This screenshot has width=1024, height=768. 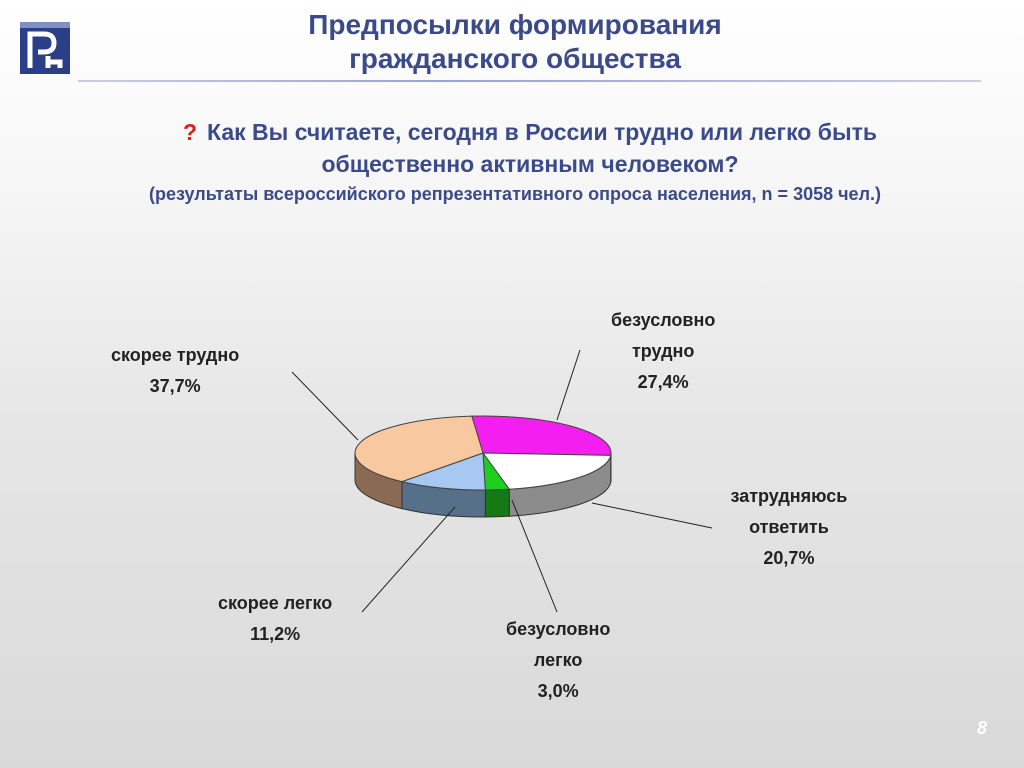 What do you see at coordinates (982, 728) in the screenshot?
I see `page-number: 8` at bounding box center [982, 728].